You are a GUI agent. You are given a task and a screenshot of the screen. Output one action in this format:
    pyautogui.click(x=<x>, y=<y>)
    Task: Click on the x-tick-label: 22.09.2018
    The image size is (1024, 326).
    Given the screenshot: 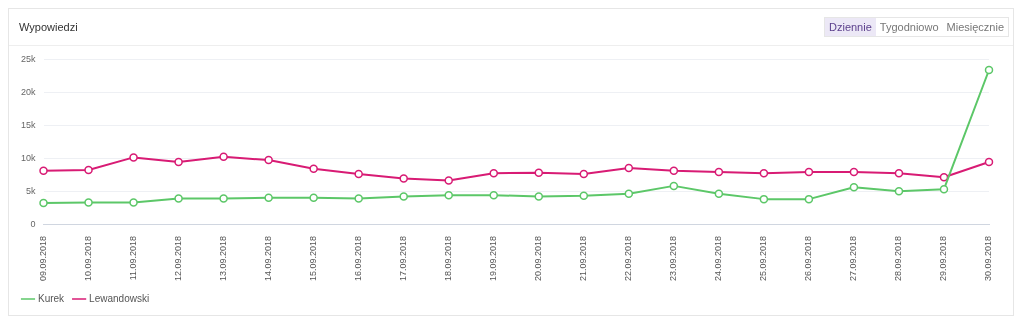 What is the action you would take?
    pyautogui.click(x=628, y=258)
    